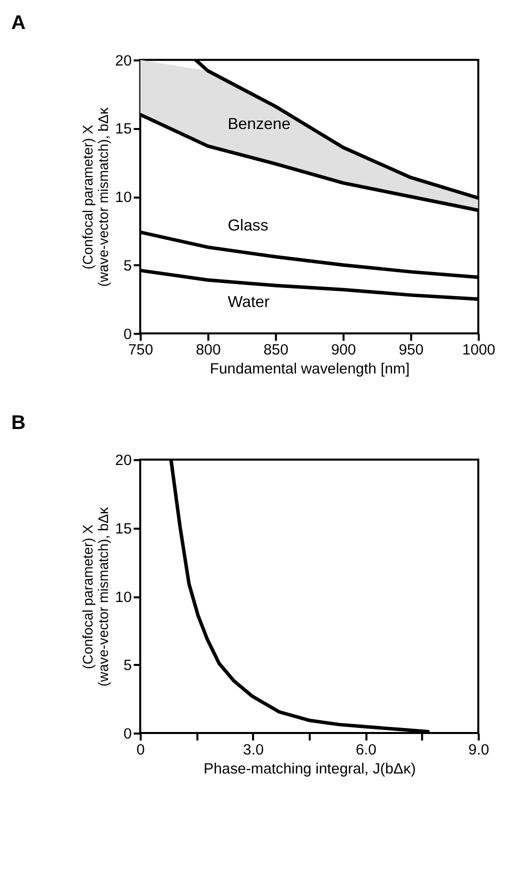 This screenshot has height=894, width=526. I want to click on x-tick-label: 850, so click(275, 350).